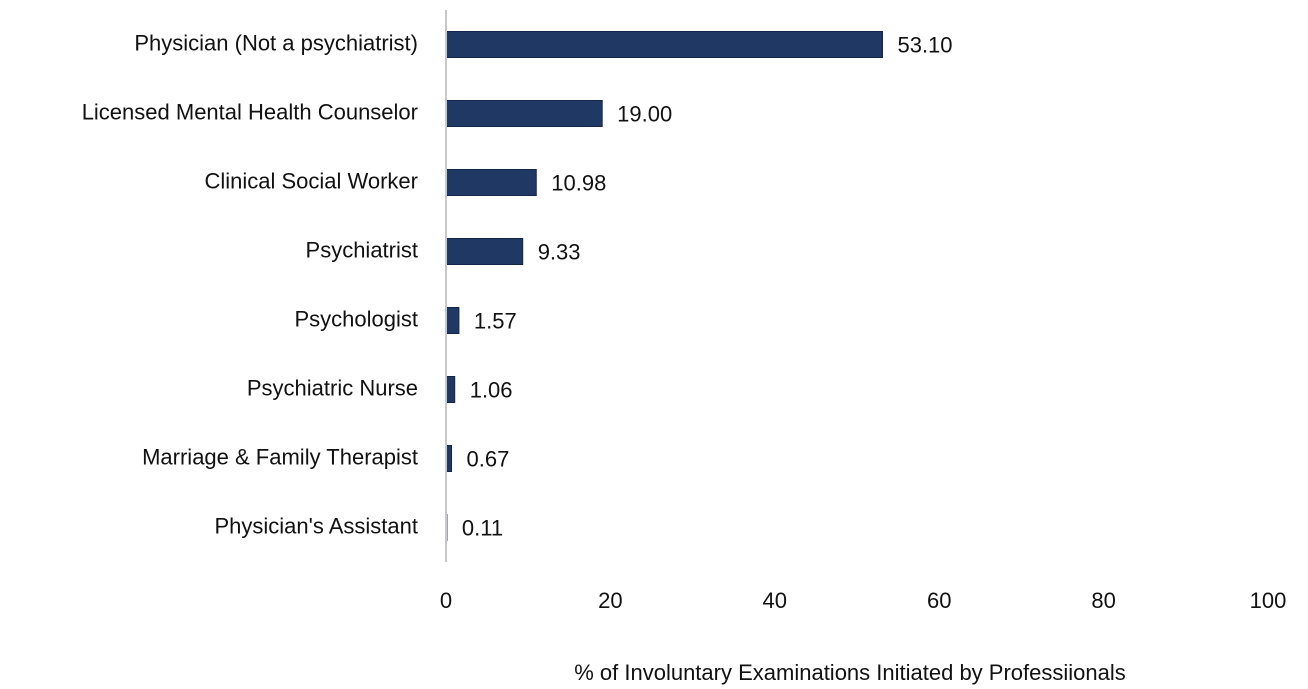 Image resolution: width=1308 pixels, height=689 pixels. What do you see at coordinates (491, 389) in the screenshot?
I see `value-label: 1.06` at bounding box center [491, 389].